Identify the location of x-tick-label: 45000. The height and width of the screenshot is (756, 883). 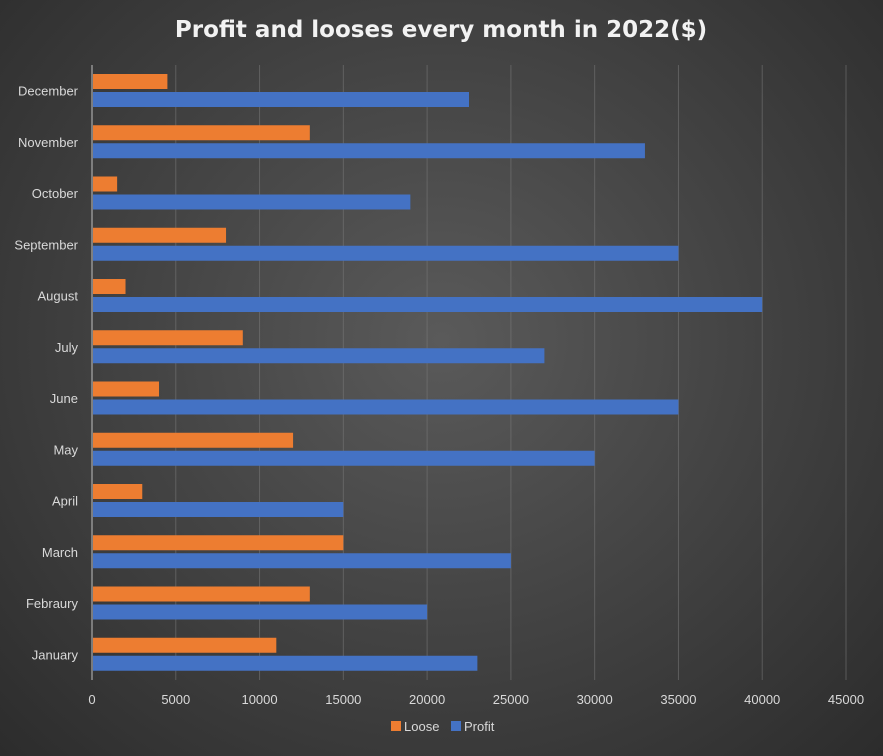
(846, 699).